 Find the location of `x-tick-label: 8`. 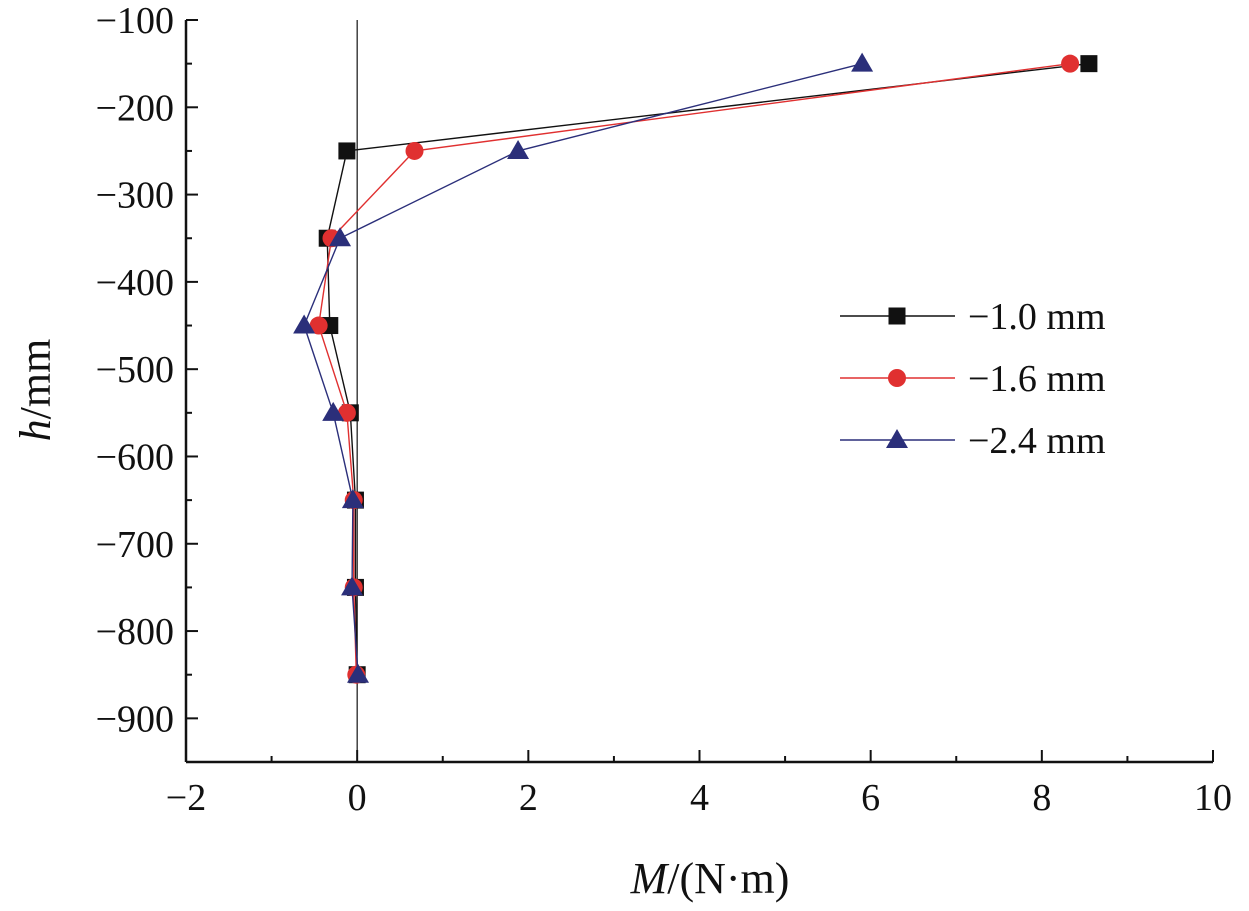

x-tick-label: 8 is located at coordinates (1041, 798).